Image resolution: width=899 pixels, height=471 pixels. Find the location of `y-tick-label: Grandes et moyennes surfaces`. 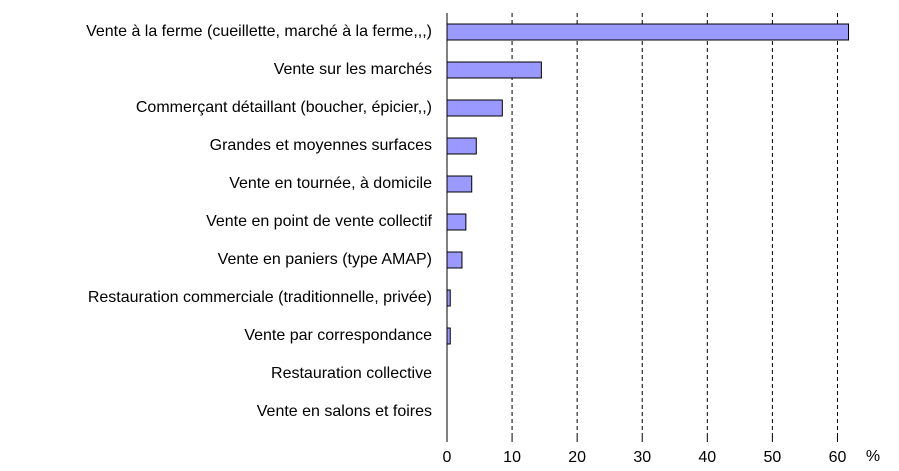

y-tick-label: Grandes et moyennes surfaces is located at coordinates (321, 145).